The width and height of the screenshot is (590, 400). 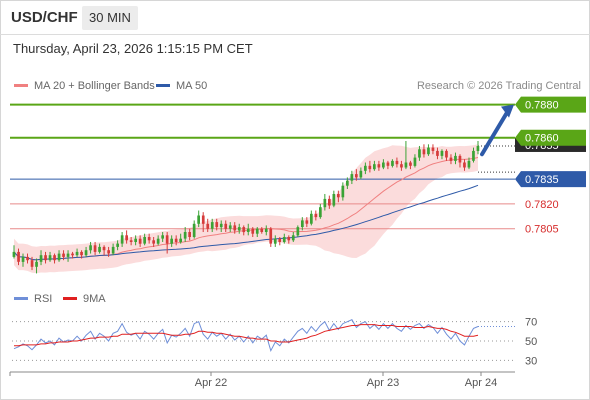 I want to click on legend-ma50-swatch, so click(x=163, y=85).